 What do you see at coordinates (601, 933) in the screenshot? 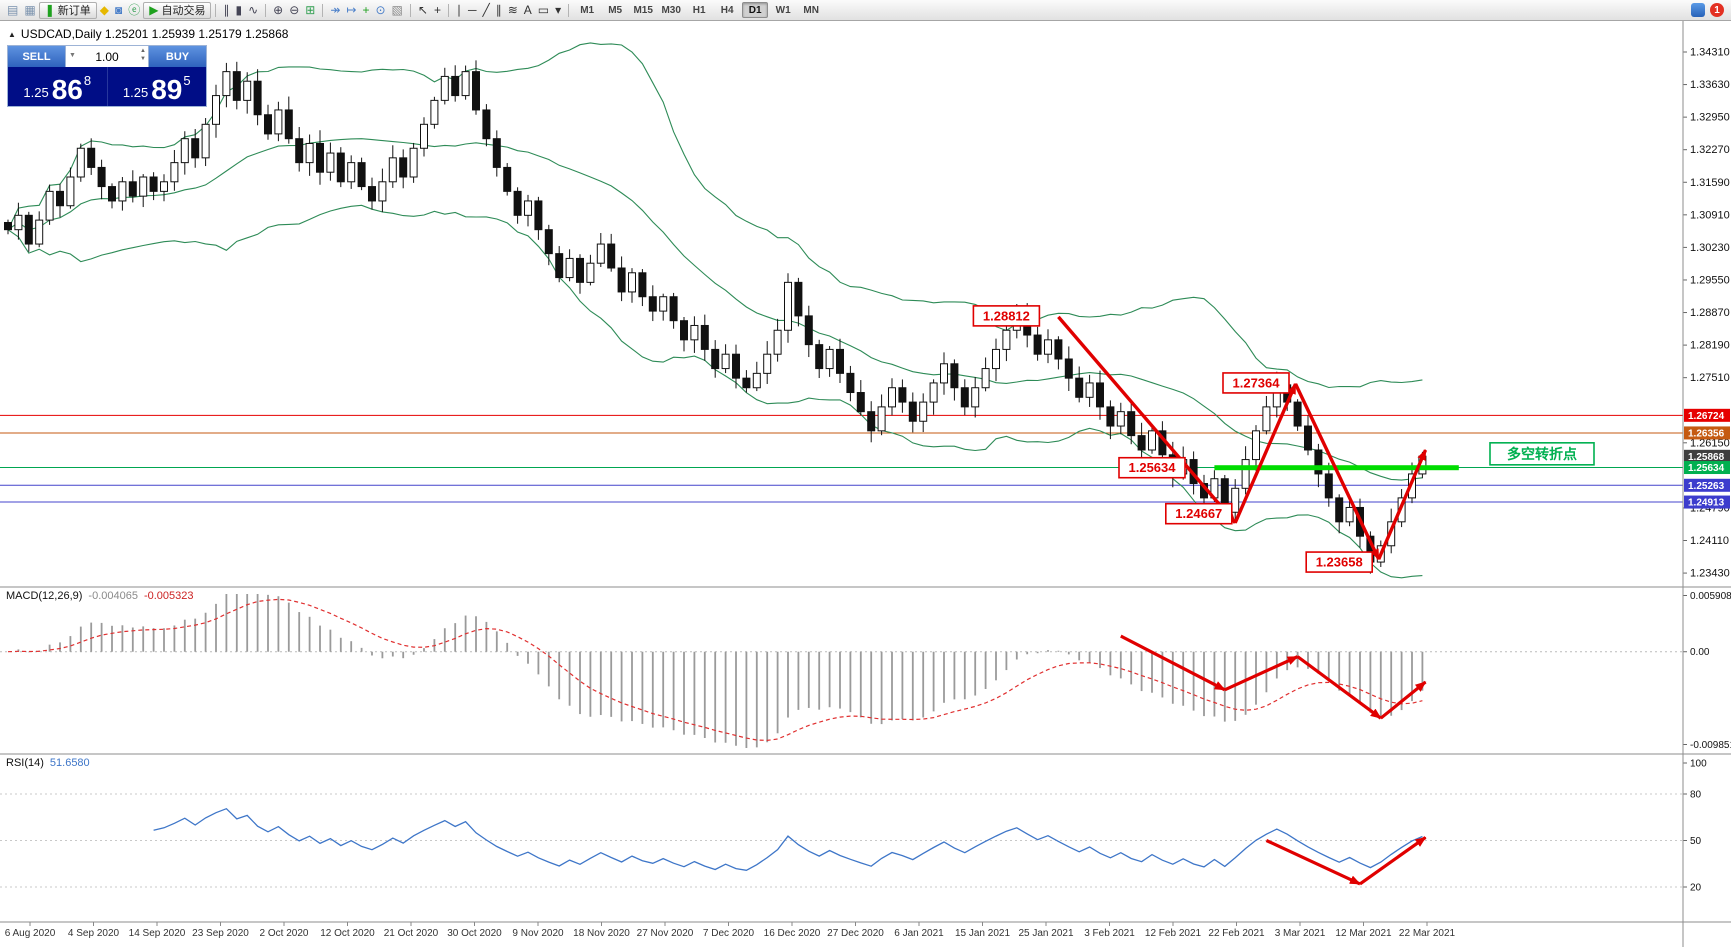
I see `svg-text: 18 Nov 2020` at bounding box center [601, 933].